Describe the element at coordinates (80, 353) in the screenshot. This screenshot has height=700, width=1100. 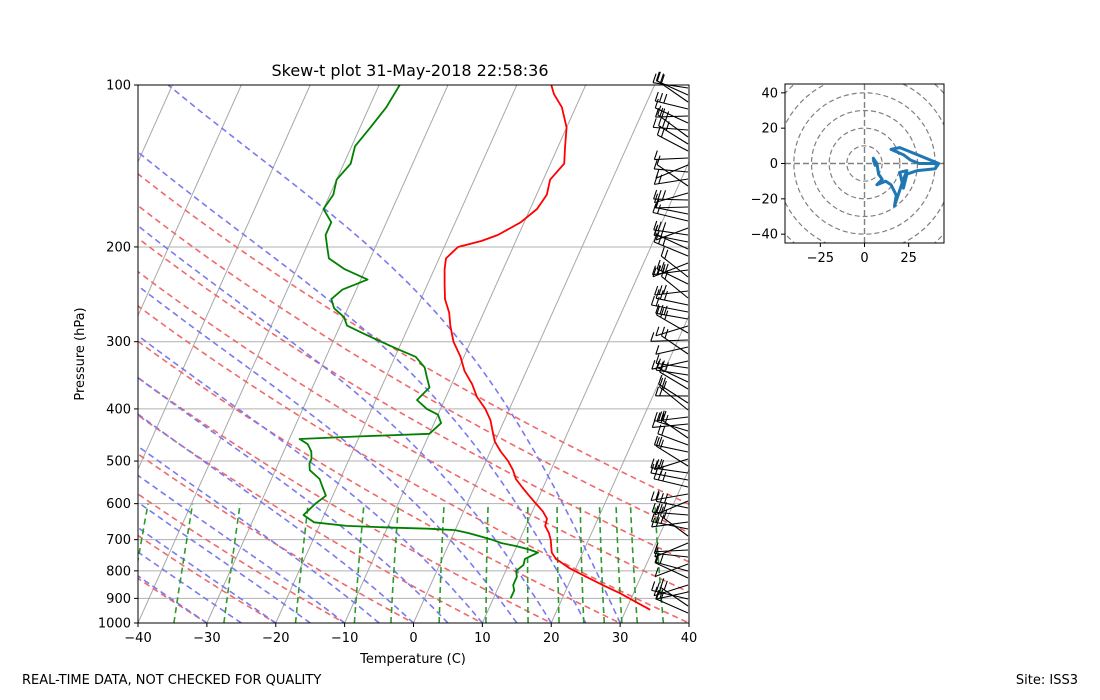
I see `y-axis-label: Pressure (hPa)` at that location.